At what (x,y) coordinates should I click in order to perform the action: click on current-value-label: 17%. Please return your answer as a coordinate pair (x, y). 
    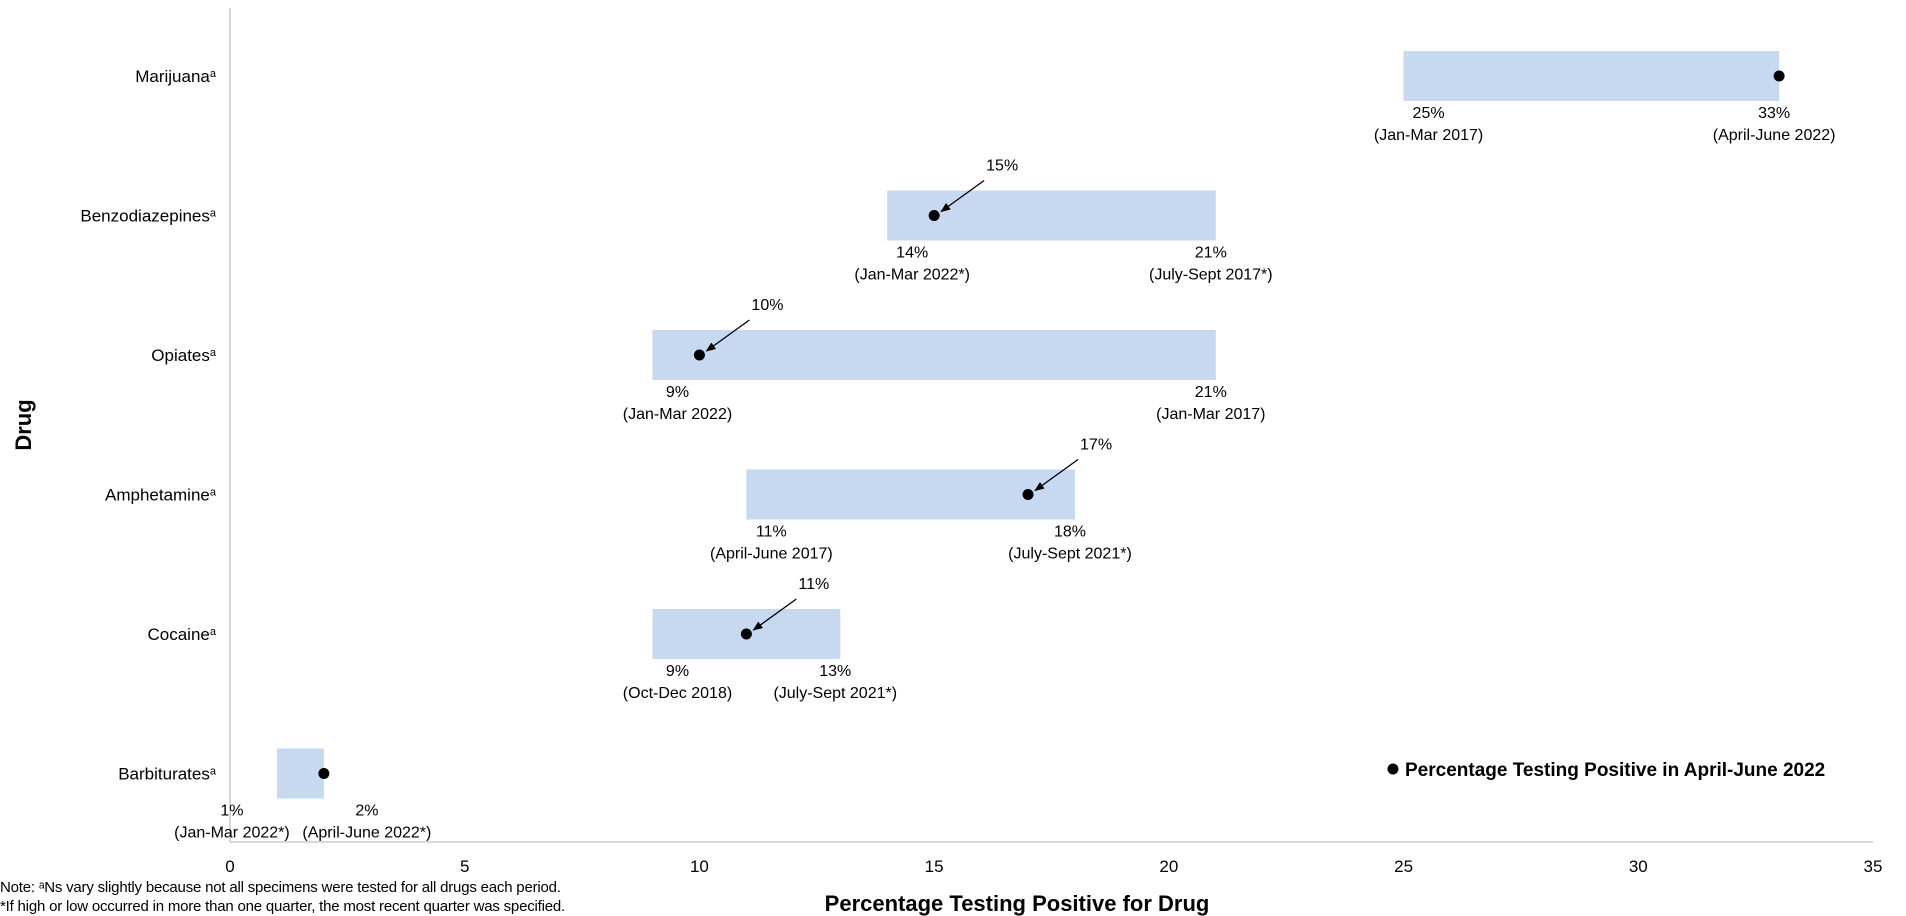
    Looking at the image, I should click on (1096, 445).